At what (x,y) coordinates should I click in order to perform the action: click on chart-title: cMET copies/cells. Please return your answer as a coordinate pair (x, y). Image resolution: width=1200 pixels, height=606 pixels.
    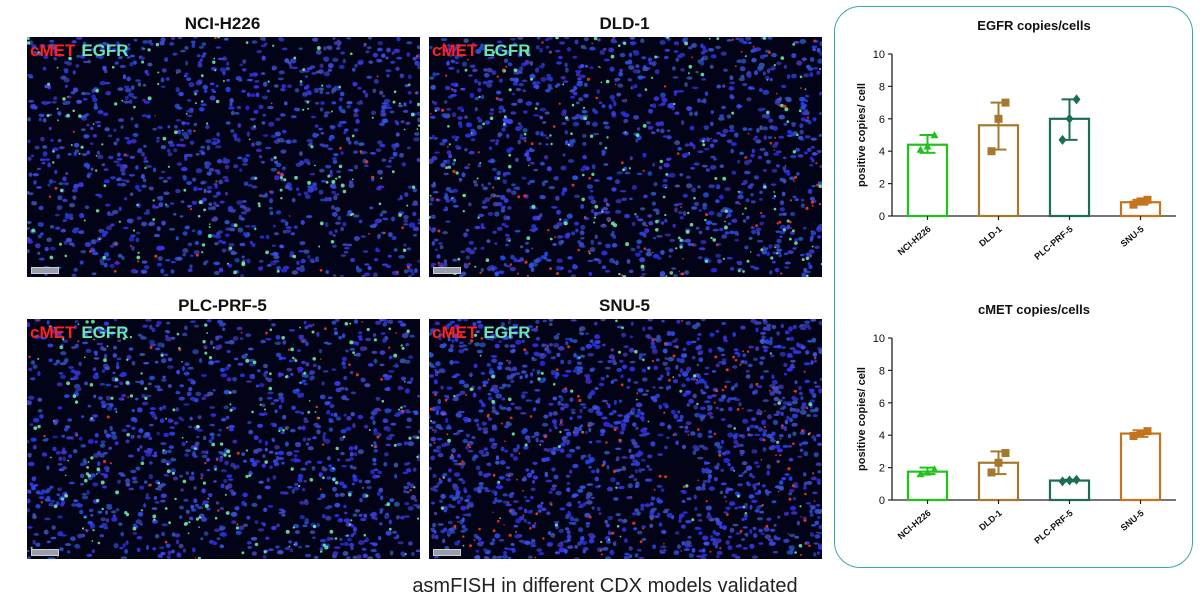
    Looking at the image, I should click on (1034, 309).